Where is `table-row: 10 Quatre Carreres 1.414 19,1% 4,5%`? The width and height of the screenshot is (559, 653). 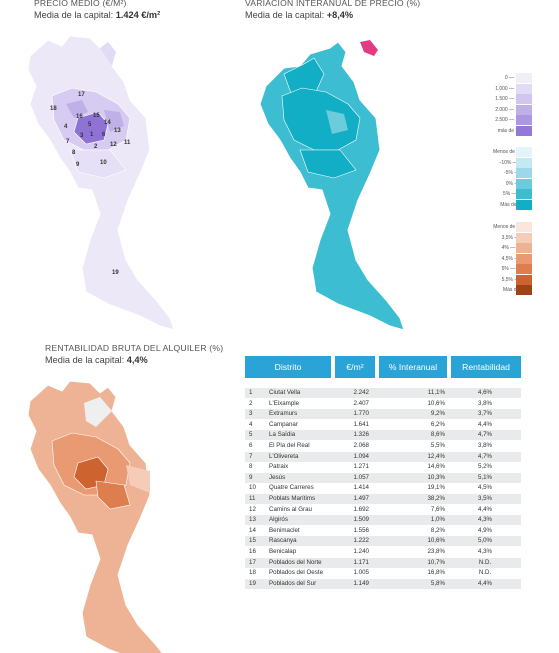
table-row: 10 Quatre Carreres 1.414 19,1% 4,5% is located at coordinates (383, 488).